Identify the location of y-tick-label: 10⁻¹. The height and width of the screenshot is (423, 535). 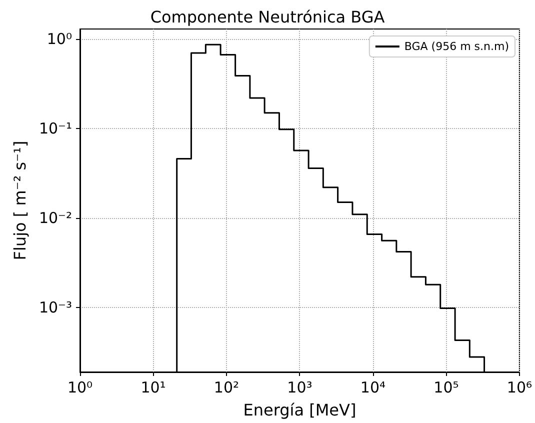
(55, 129).